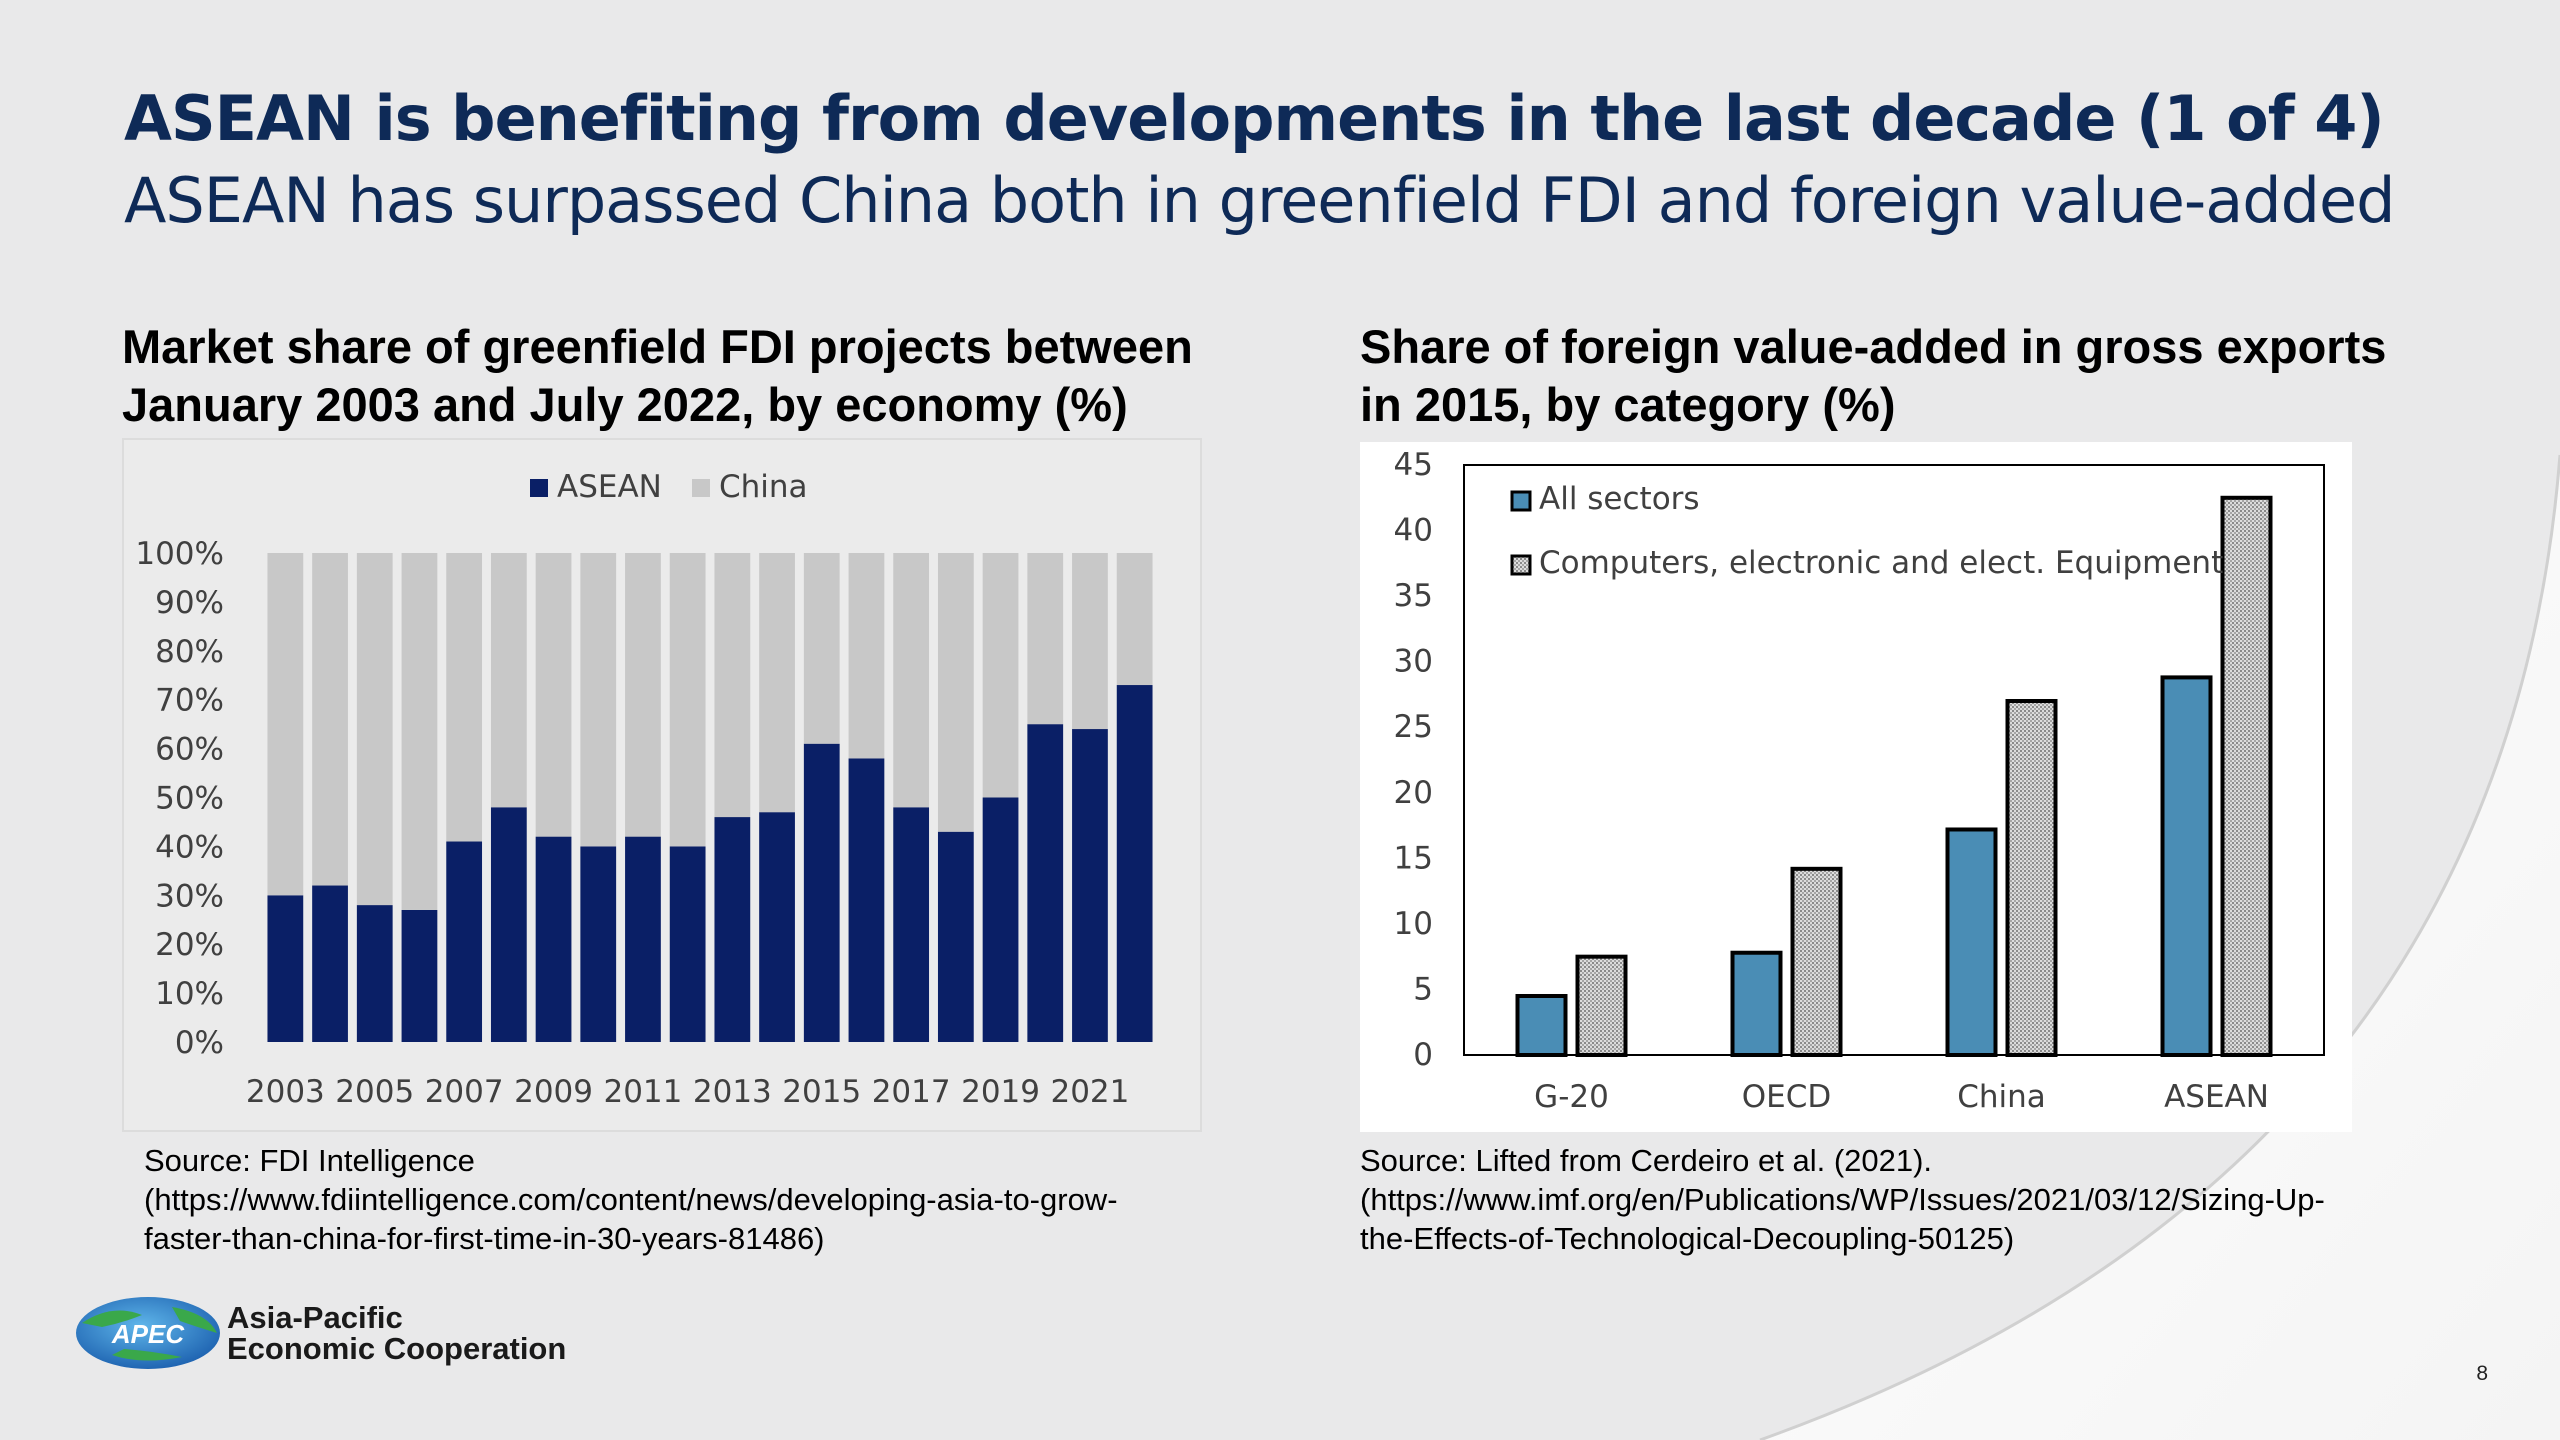  I want to click on bar-computers-electronics-asean, so click(2246, 776).